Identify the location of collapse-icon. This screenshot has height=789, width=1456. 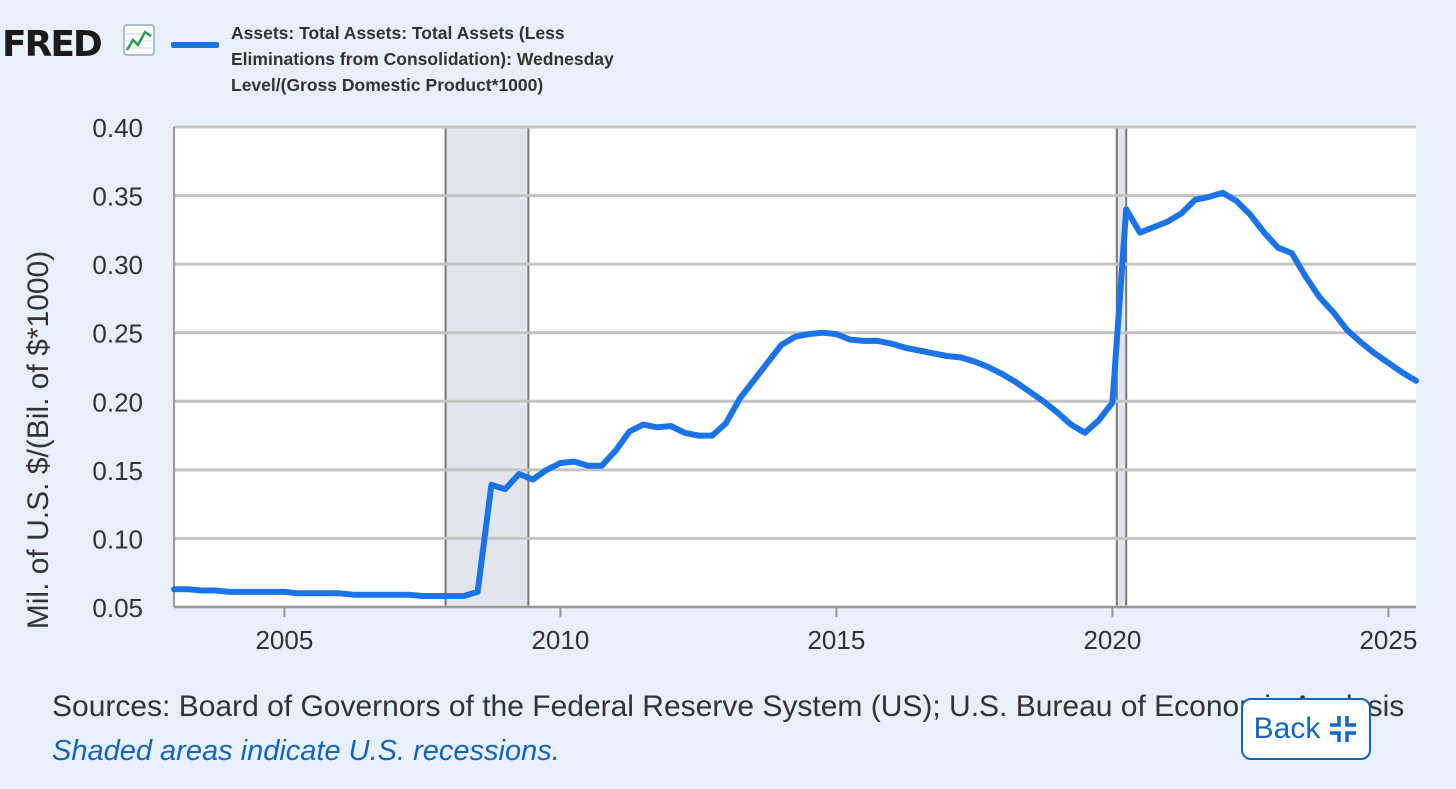
(1343, 729).